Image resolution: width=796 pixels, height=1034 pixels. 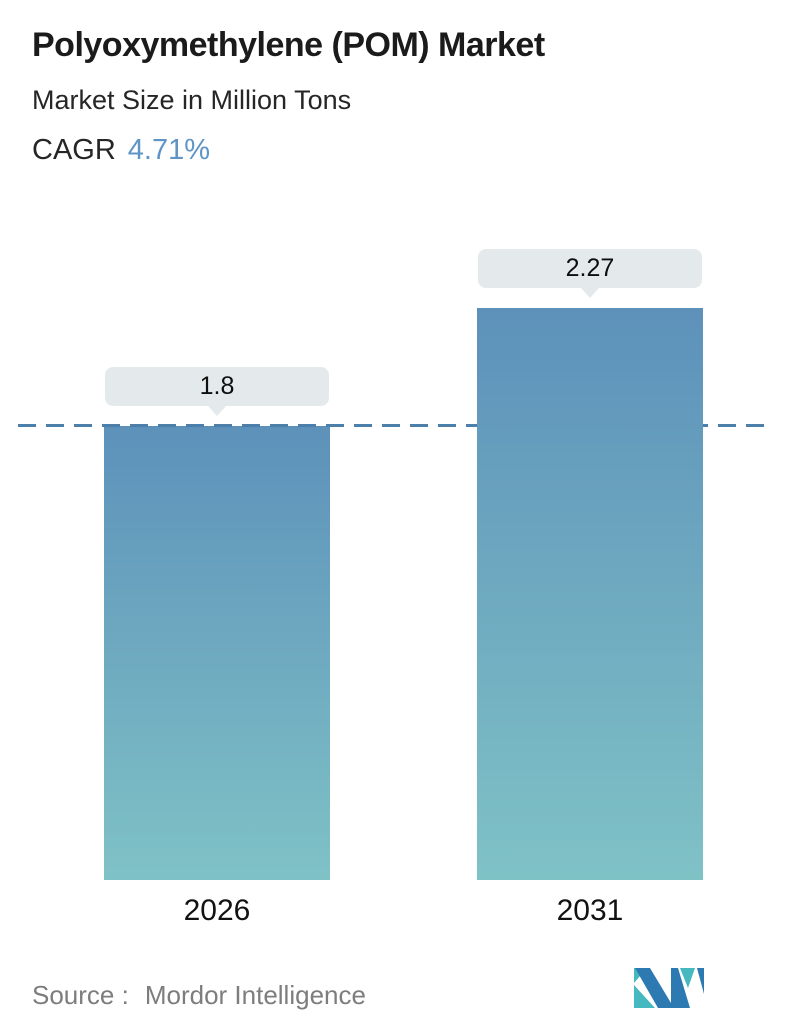 I want to click on value-label-2031: 2.27, so click(x=590, y=268).